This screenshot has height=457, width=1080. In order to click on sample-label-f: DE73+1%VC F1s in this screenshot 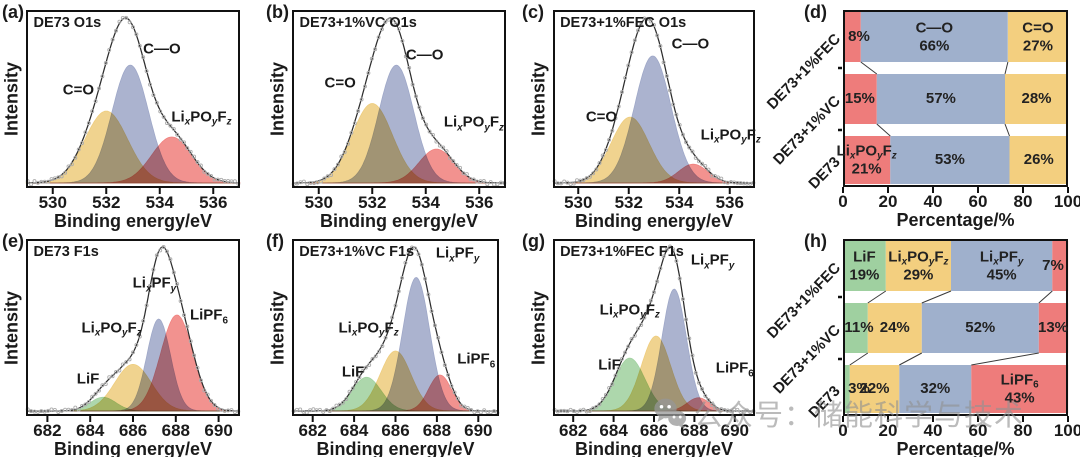, I will do `click(357, 252)`.